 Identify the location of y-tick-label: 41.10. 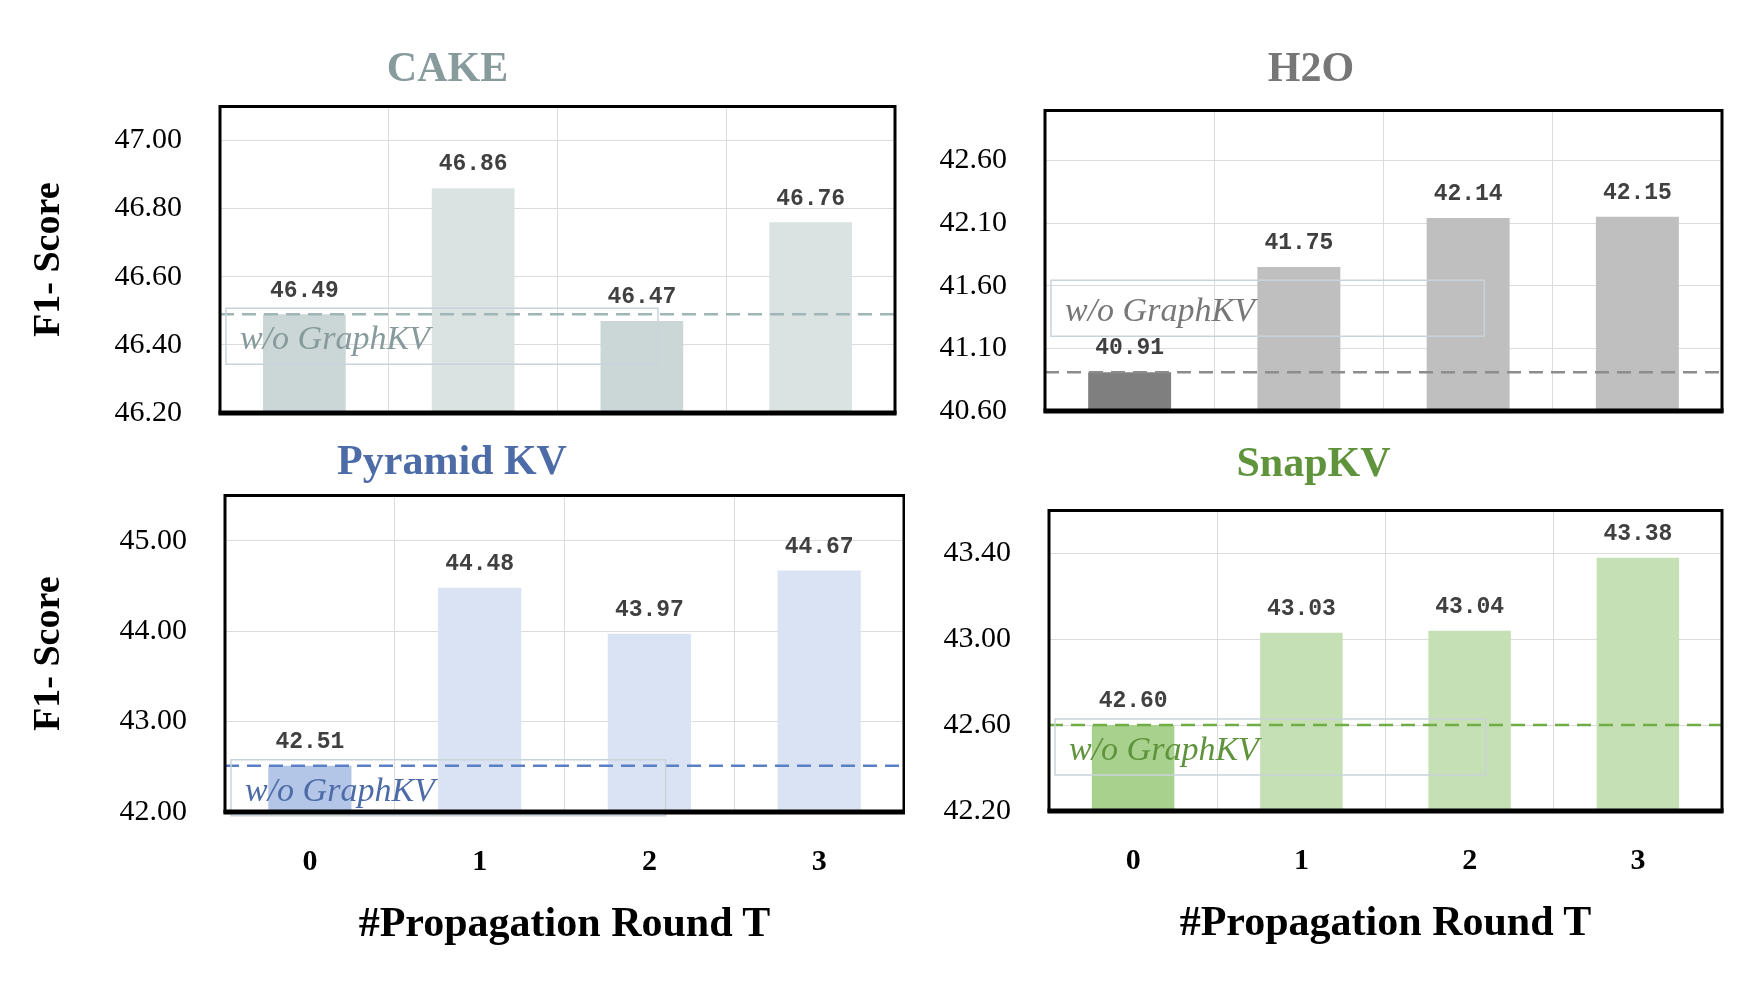
(973, 346).